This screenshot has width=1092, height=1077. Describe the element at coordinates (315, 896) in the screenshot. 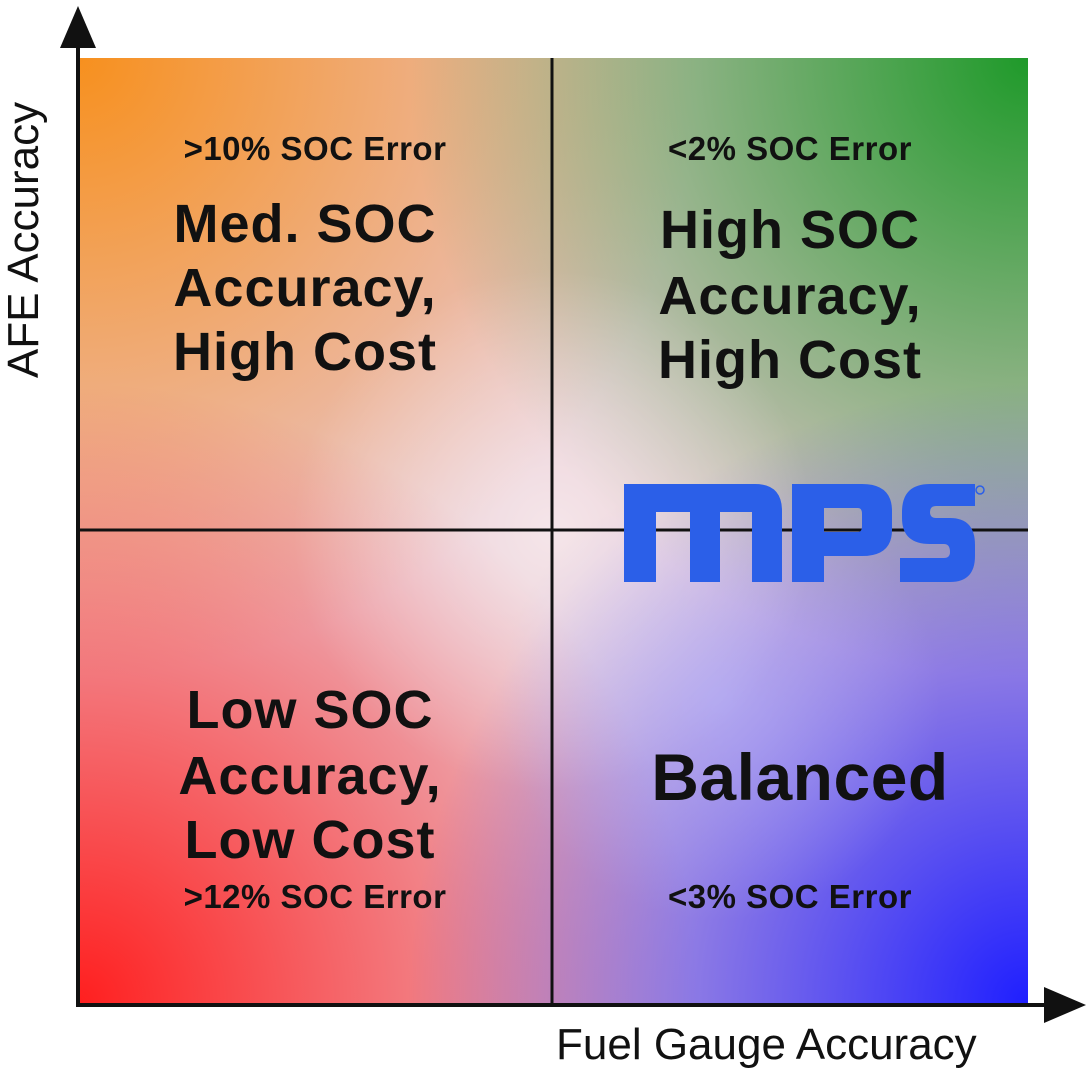

I see `bottom-left-error: >12% SOC Error` at that location.